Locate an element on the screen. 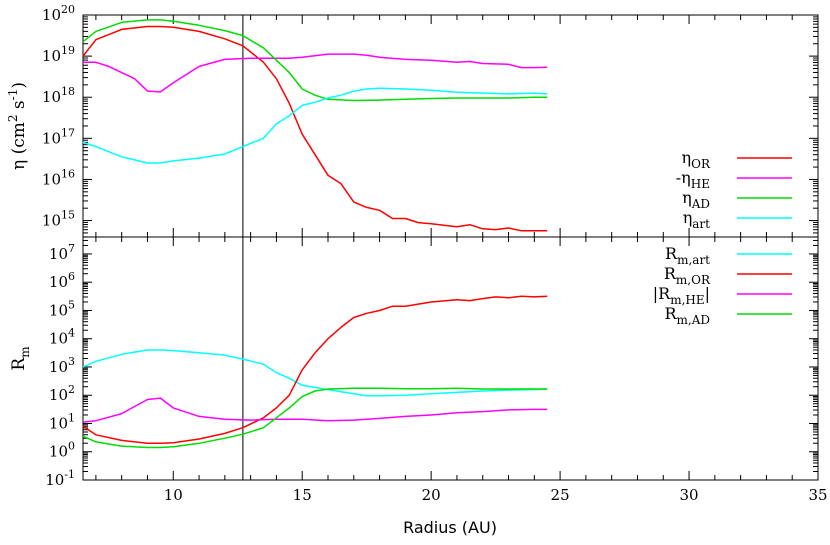  x-tick-label: 30 is located at coordinates (689, 495).